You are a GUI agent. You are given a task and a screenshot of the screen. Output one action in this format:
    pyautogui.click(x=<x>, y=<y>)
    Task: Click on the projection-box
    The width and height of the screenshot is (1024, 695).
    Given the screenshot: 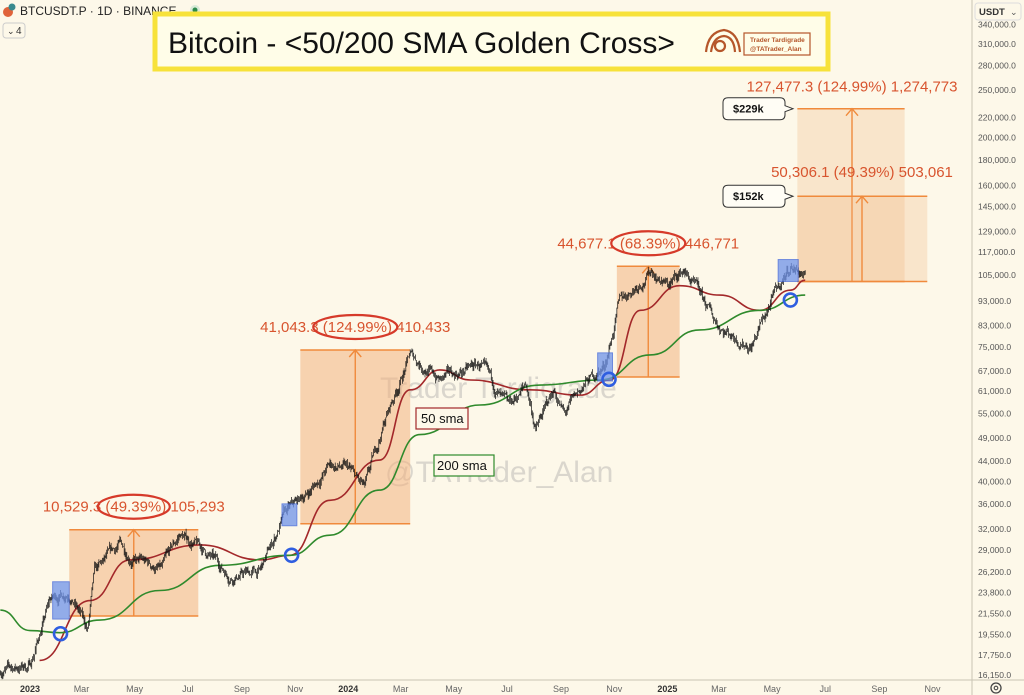 What is the action you would take?
    pyautogui.click(x=851, y=195)
    